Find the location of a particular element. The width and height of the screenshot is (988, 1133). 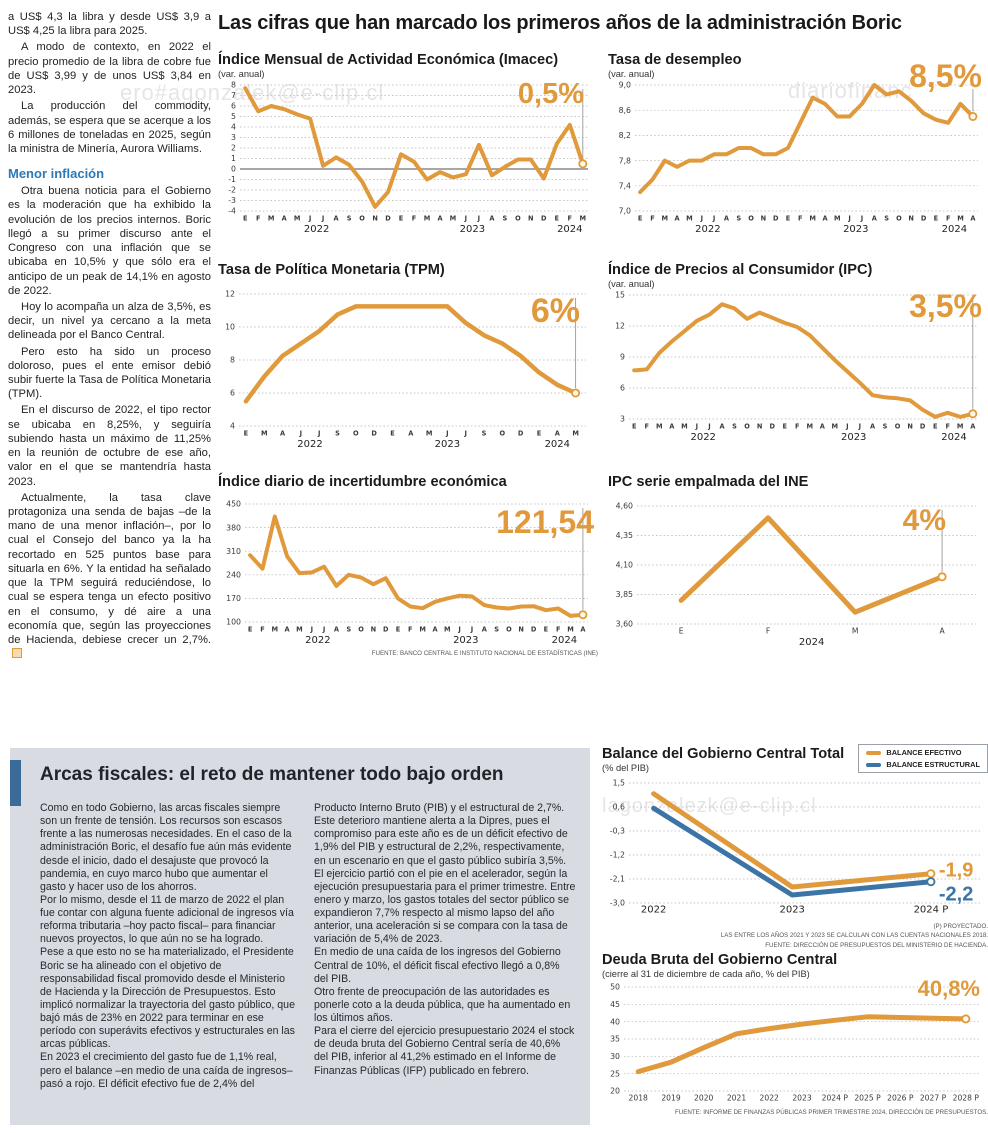

chart-callout-value: 121,54 is located at coordinates (545, 522).